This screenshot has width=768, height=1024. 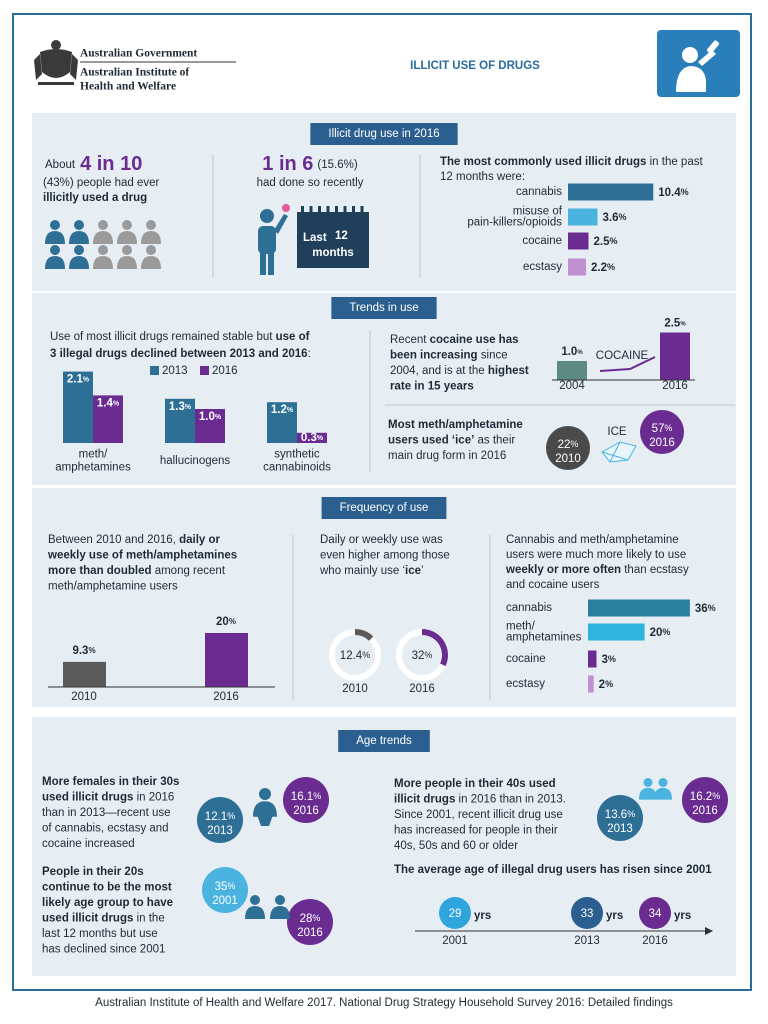 I want to click on paragraph-line: who mainly use ‘ice’, so click(x=371, y=571).